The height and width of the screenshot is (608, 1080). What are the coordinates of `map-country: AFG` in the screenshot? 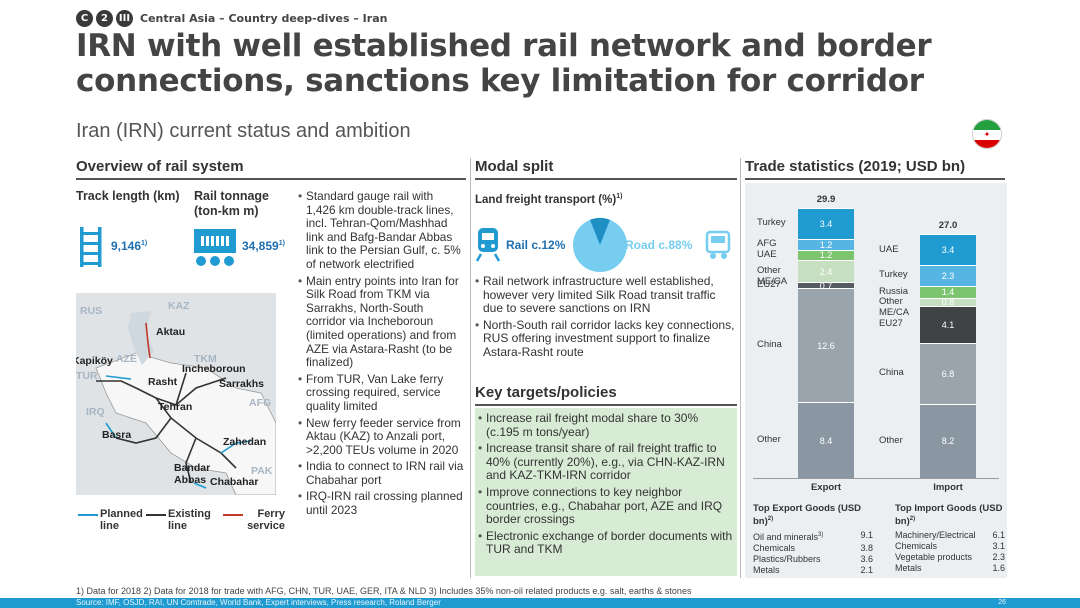 It's located at (260, 403).